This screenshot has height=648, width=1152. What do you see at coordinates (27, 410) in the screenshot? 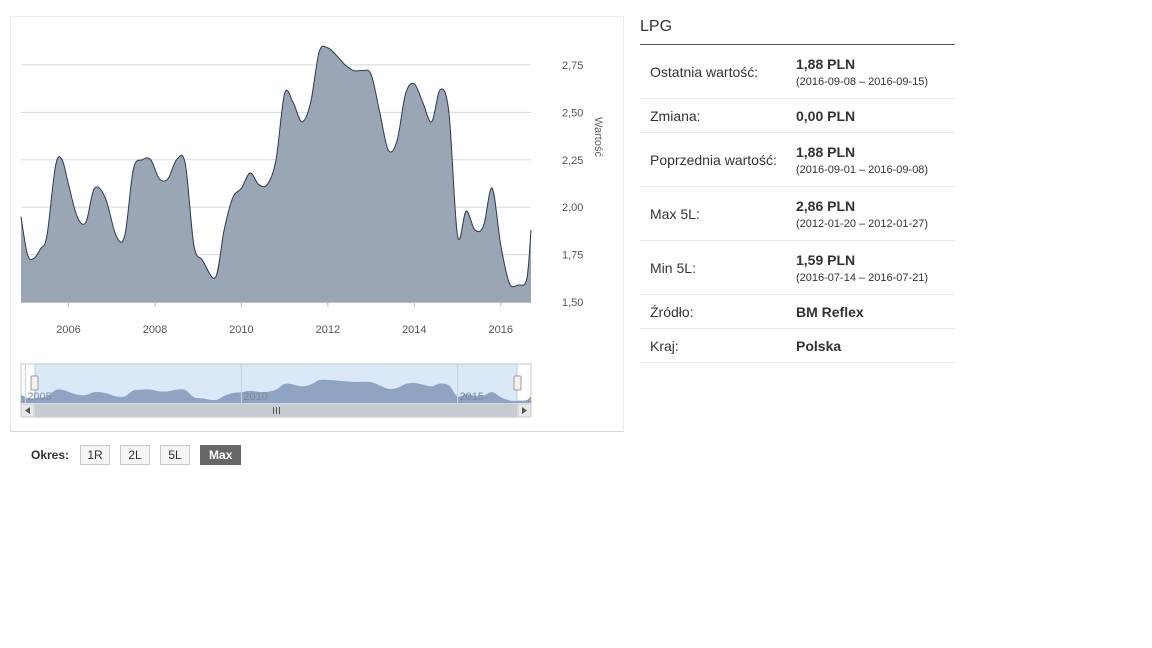
I see `chevron-left-icon` at bounding box center [27, 410].